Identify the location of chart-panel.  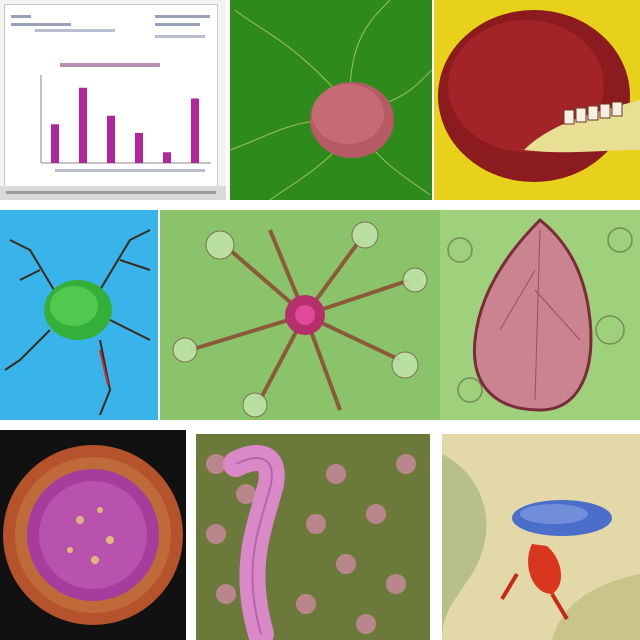
(111, 96).